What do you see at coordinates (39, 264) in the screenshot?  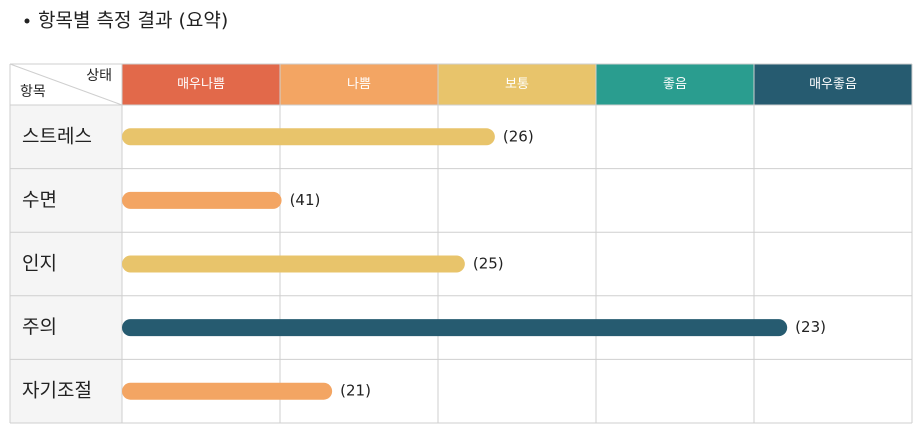 I see `row-label: 인지` at bounding box center [39, 264].